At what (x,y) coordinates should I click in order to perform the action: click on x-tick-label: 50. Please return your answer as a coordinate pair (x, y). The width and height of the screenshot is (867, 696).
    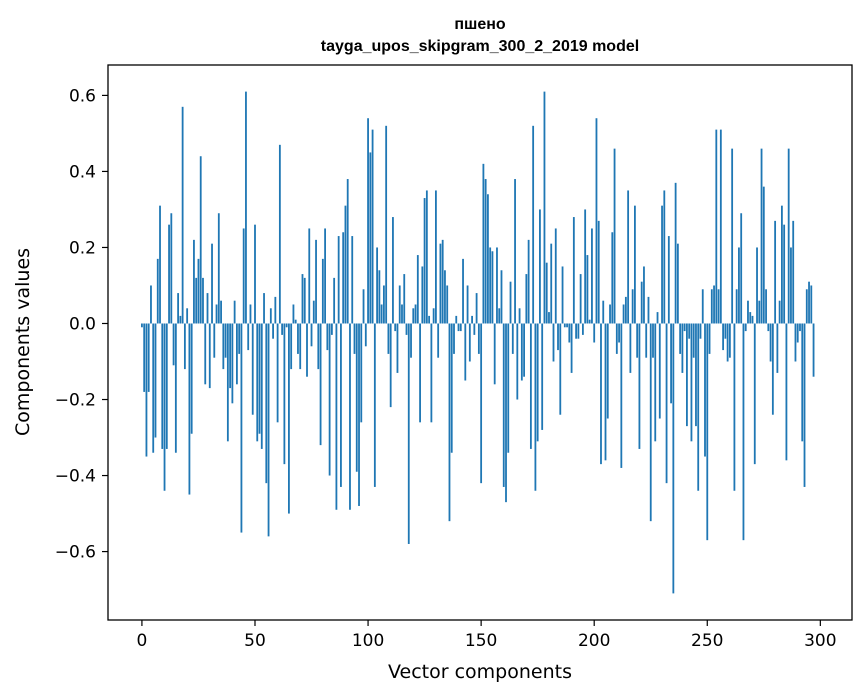
    Looking at the image, I should click on (255, 641).